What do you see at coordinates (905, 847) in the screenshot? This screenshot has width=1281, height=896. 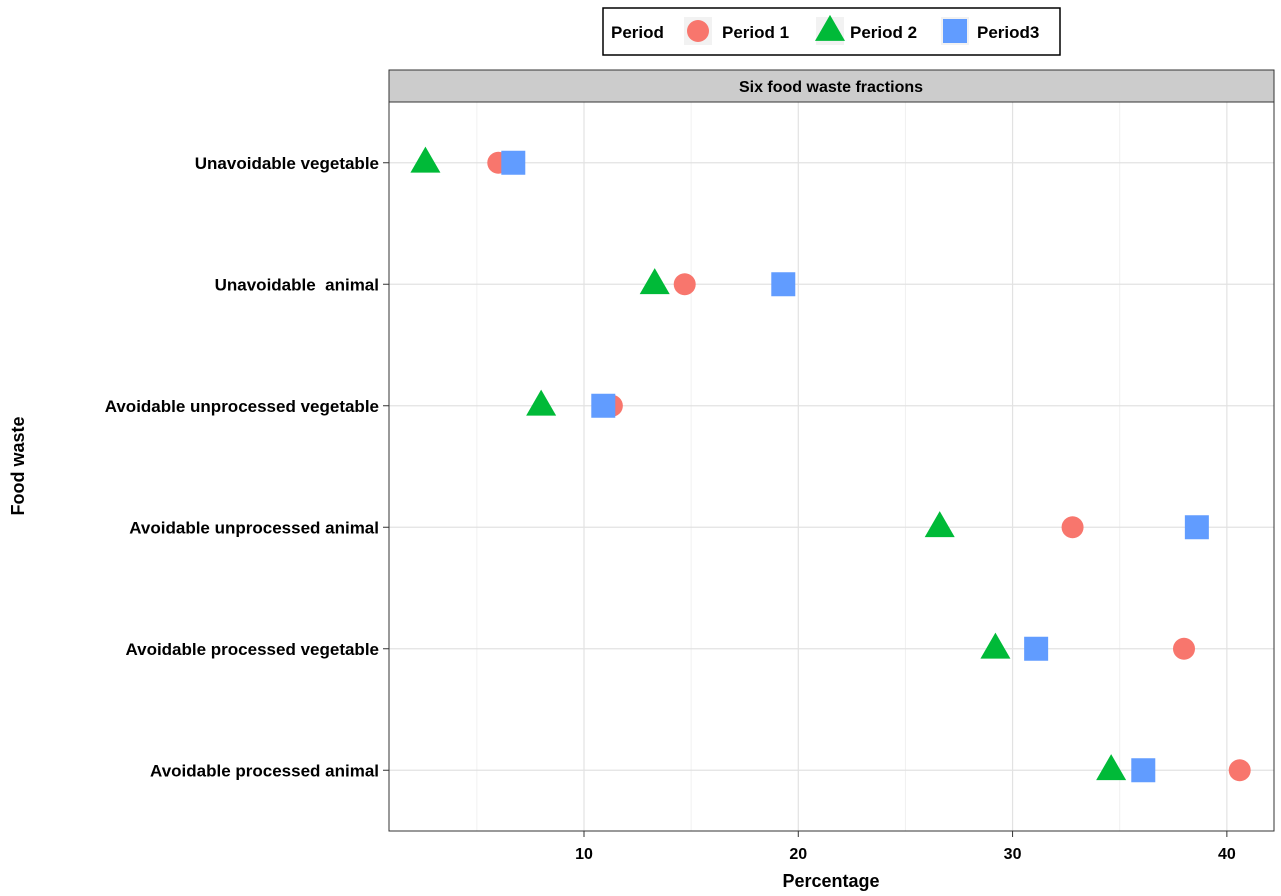 I see `x-axis: 10 20 30 40` at bounding box center [905, 847].